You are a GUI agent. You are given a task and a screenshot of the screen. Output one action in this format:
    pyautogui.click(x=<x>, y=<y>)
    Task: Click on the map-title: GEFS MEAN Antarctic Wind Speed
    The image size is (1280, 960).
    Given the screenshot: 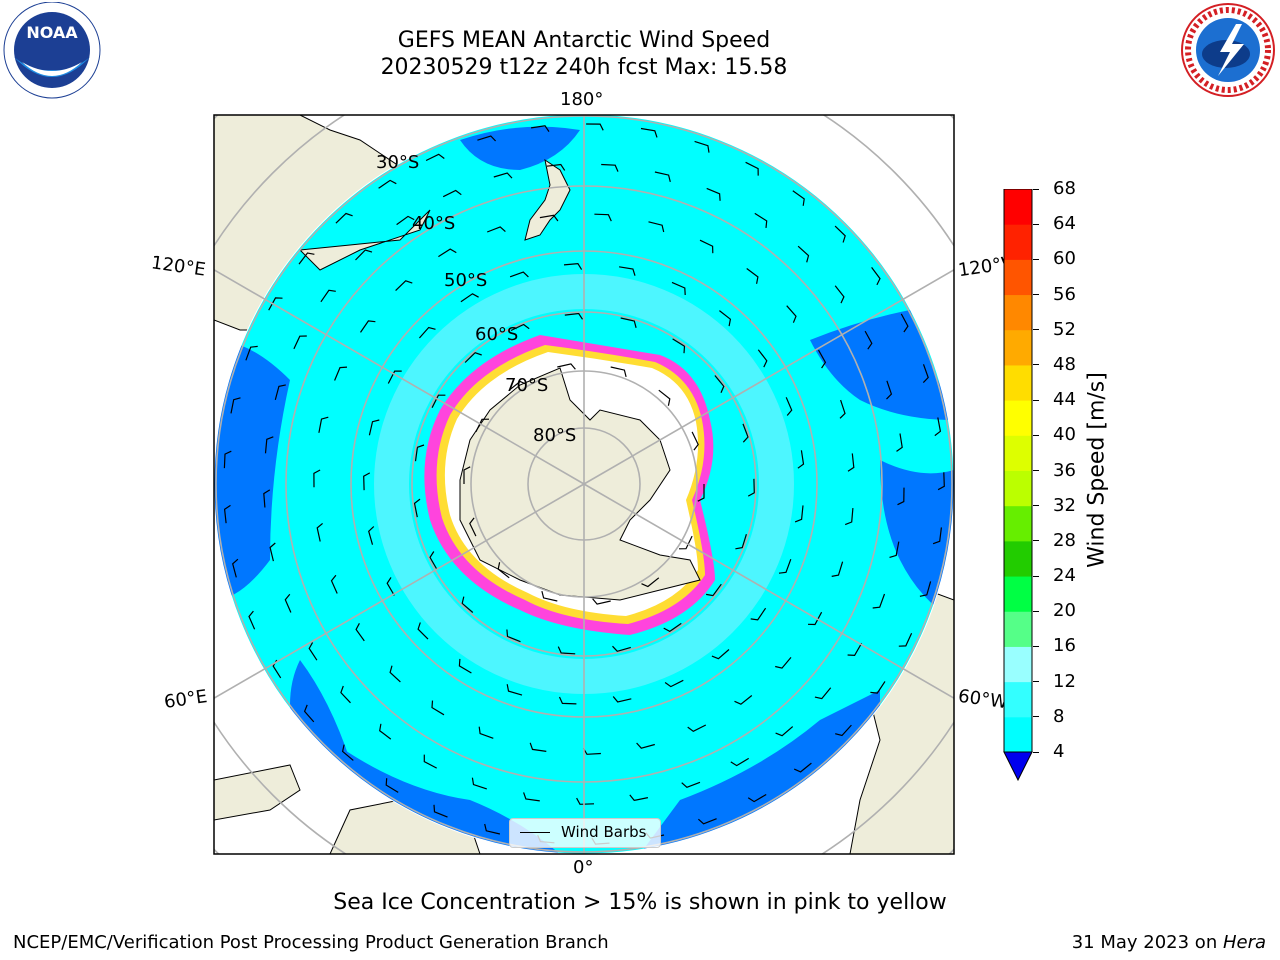 What is the action you would take?
    pyautogui.click(x=584, y=40)
    